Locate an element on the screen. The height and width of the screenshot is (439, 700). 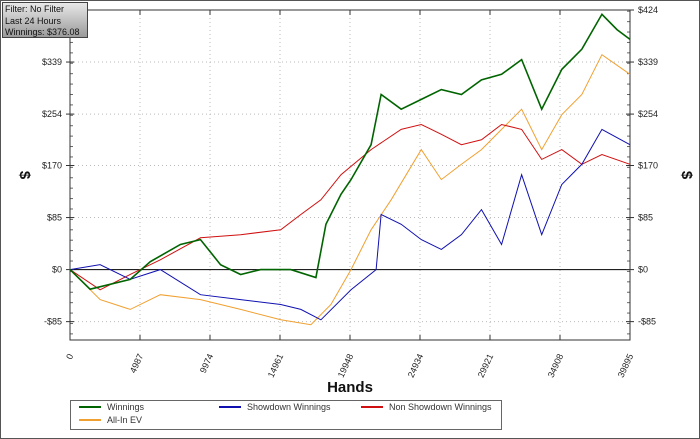
y-tick-label-right: $339 is located at coordinates (648, 62).